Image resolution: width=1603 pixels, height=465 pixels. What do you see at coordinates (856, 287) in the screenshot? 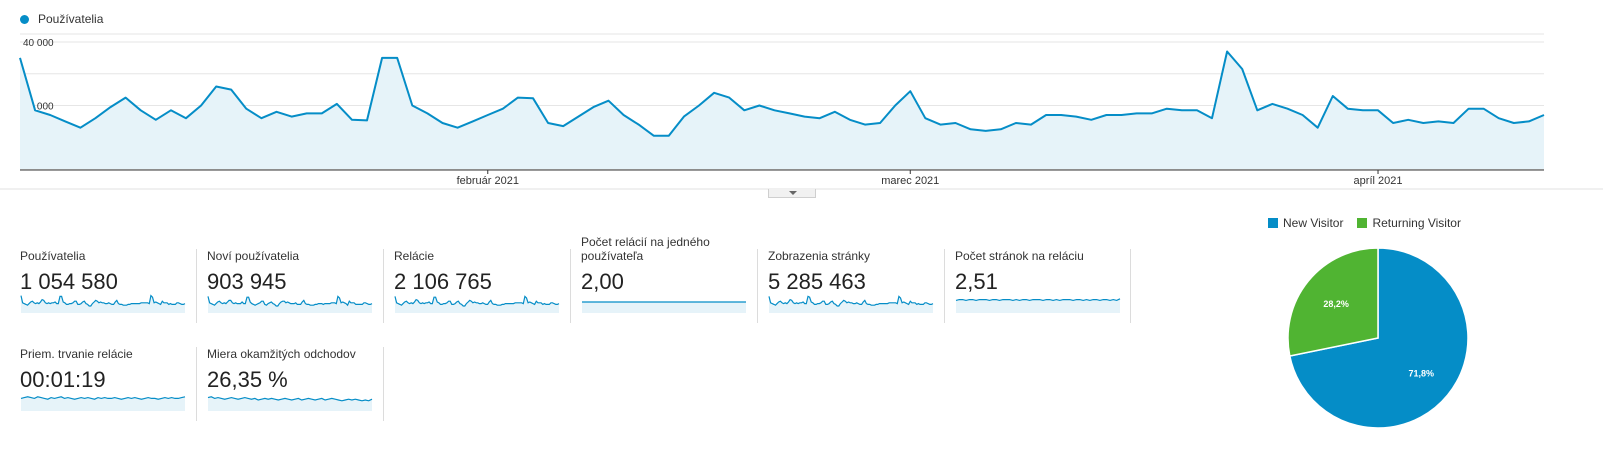
I see `metric-card: Zobrazenia stránky 5 285 463` at bounding box center [856, 287].